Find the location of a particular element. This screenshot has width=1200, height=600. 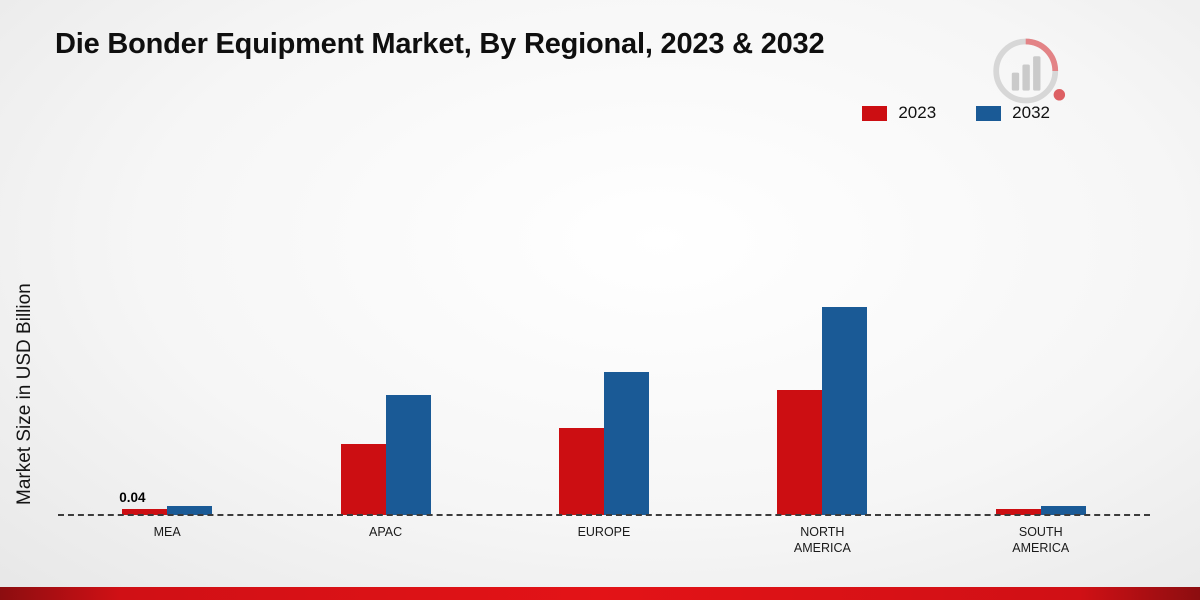

category-label-europe: EUROPE is located at coordinates (604, 532).